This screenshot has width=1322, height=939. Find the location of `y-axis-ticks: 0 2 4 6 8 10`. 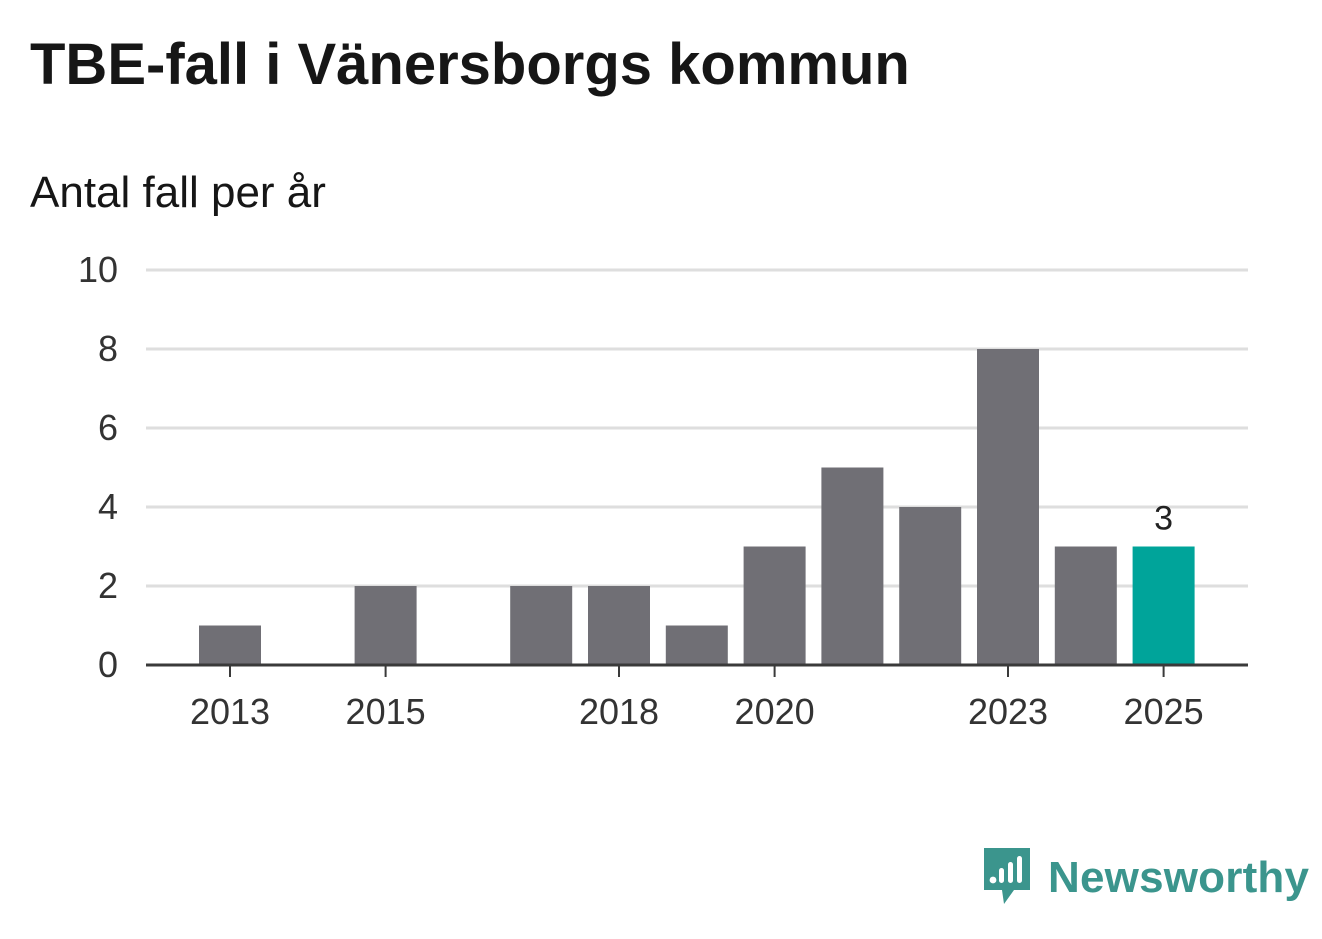

y-axis-ticks: 0 2 4 6 8 10 is located at coordinates (98, 467).